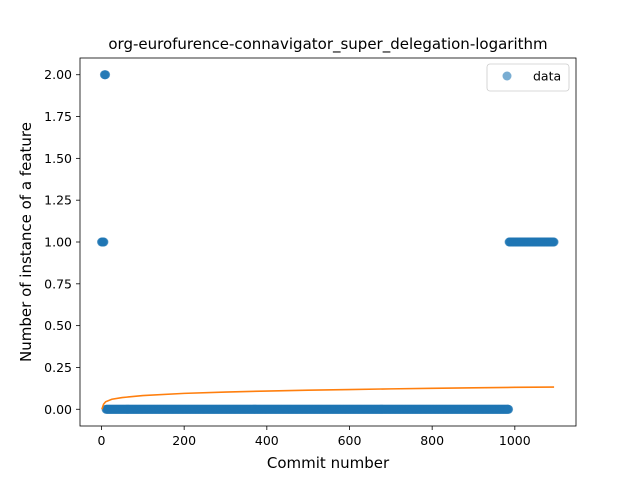 This screenshot has height=480, width=640. What do you see at coordinates (102, 440) in the screenshot?
I see `x-tick-label: 0` at bounding box center [102, 440].